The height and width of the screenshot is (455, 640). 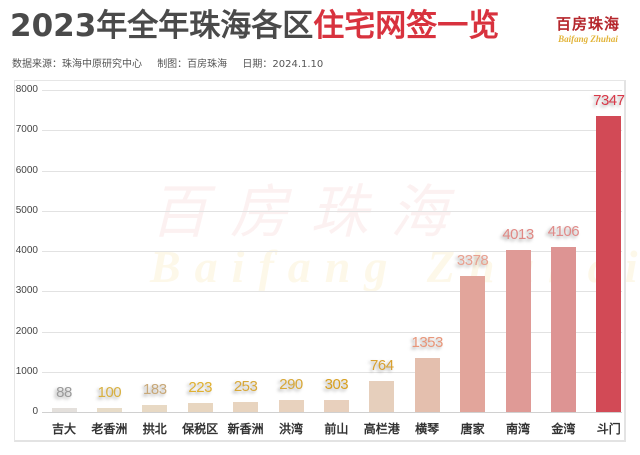 What do you see at coordinates (608, 429) in the screenshot?
I see `x-category-label: 斗门` at bounding box center [608, 429].